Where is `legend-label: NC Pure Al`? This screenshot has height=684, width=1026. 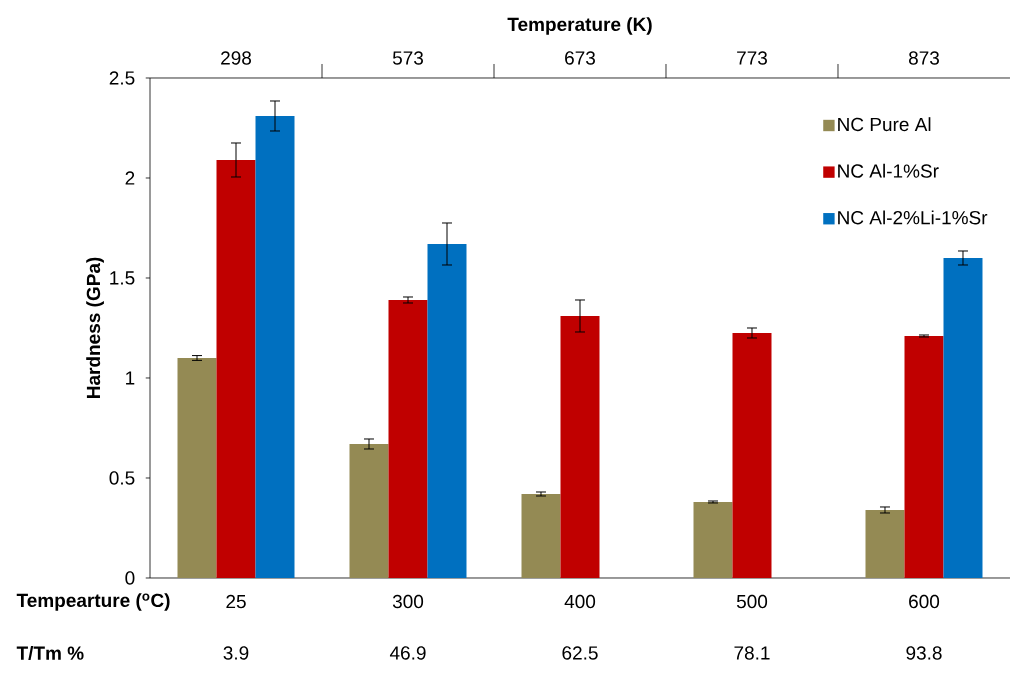 legend-label: NC Pure Al is located at coordinates (884, 124).